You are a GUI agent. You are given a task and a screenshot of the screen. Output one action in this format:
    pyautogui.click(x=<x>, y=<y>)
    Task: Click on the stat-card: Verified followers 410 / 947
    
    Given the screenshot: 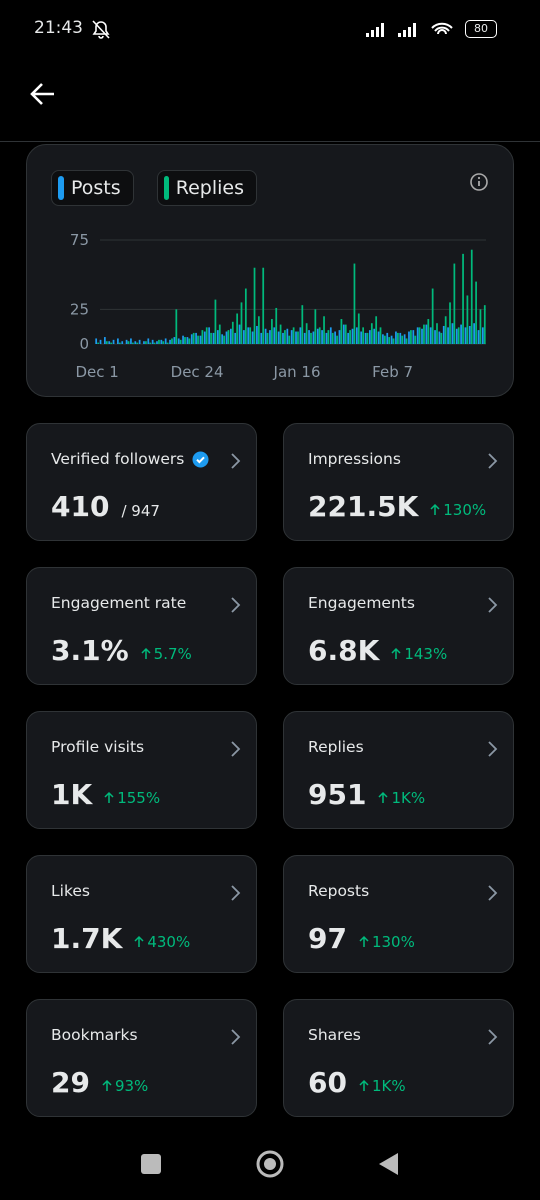 What is the action you would take?
    pyautogui.click(x=141, y=482)
    